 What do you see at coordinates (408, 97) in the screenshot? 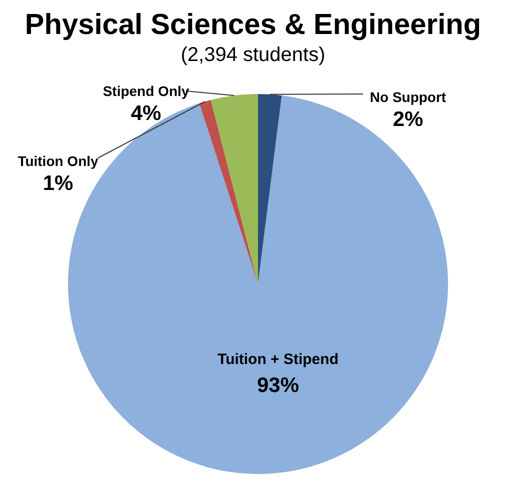
I see `slice-label: No Support` at bounding box center [408, 97].